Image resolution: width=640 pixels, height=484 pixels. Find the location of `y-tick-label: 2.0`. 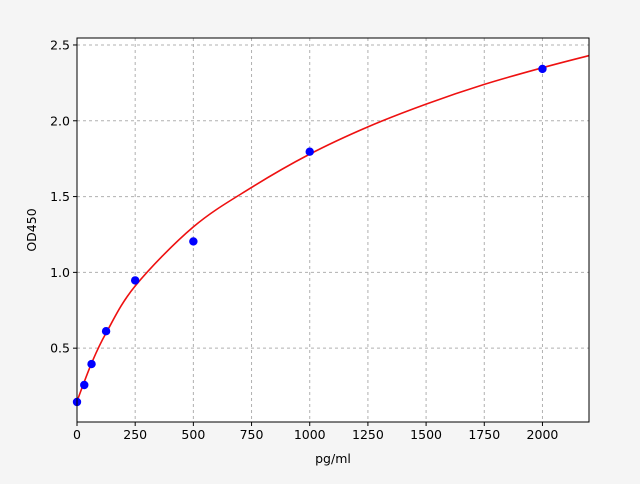

y-tick-label: 2.0 is located at coordinates (60, 120).